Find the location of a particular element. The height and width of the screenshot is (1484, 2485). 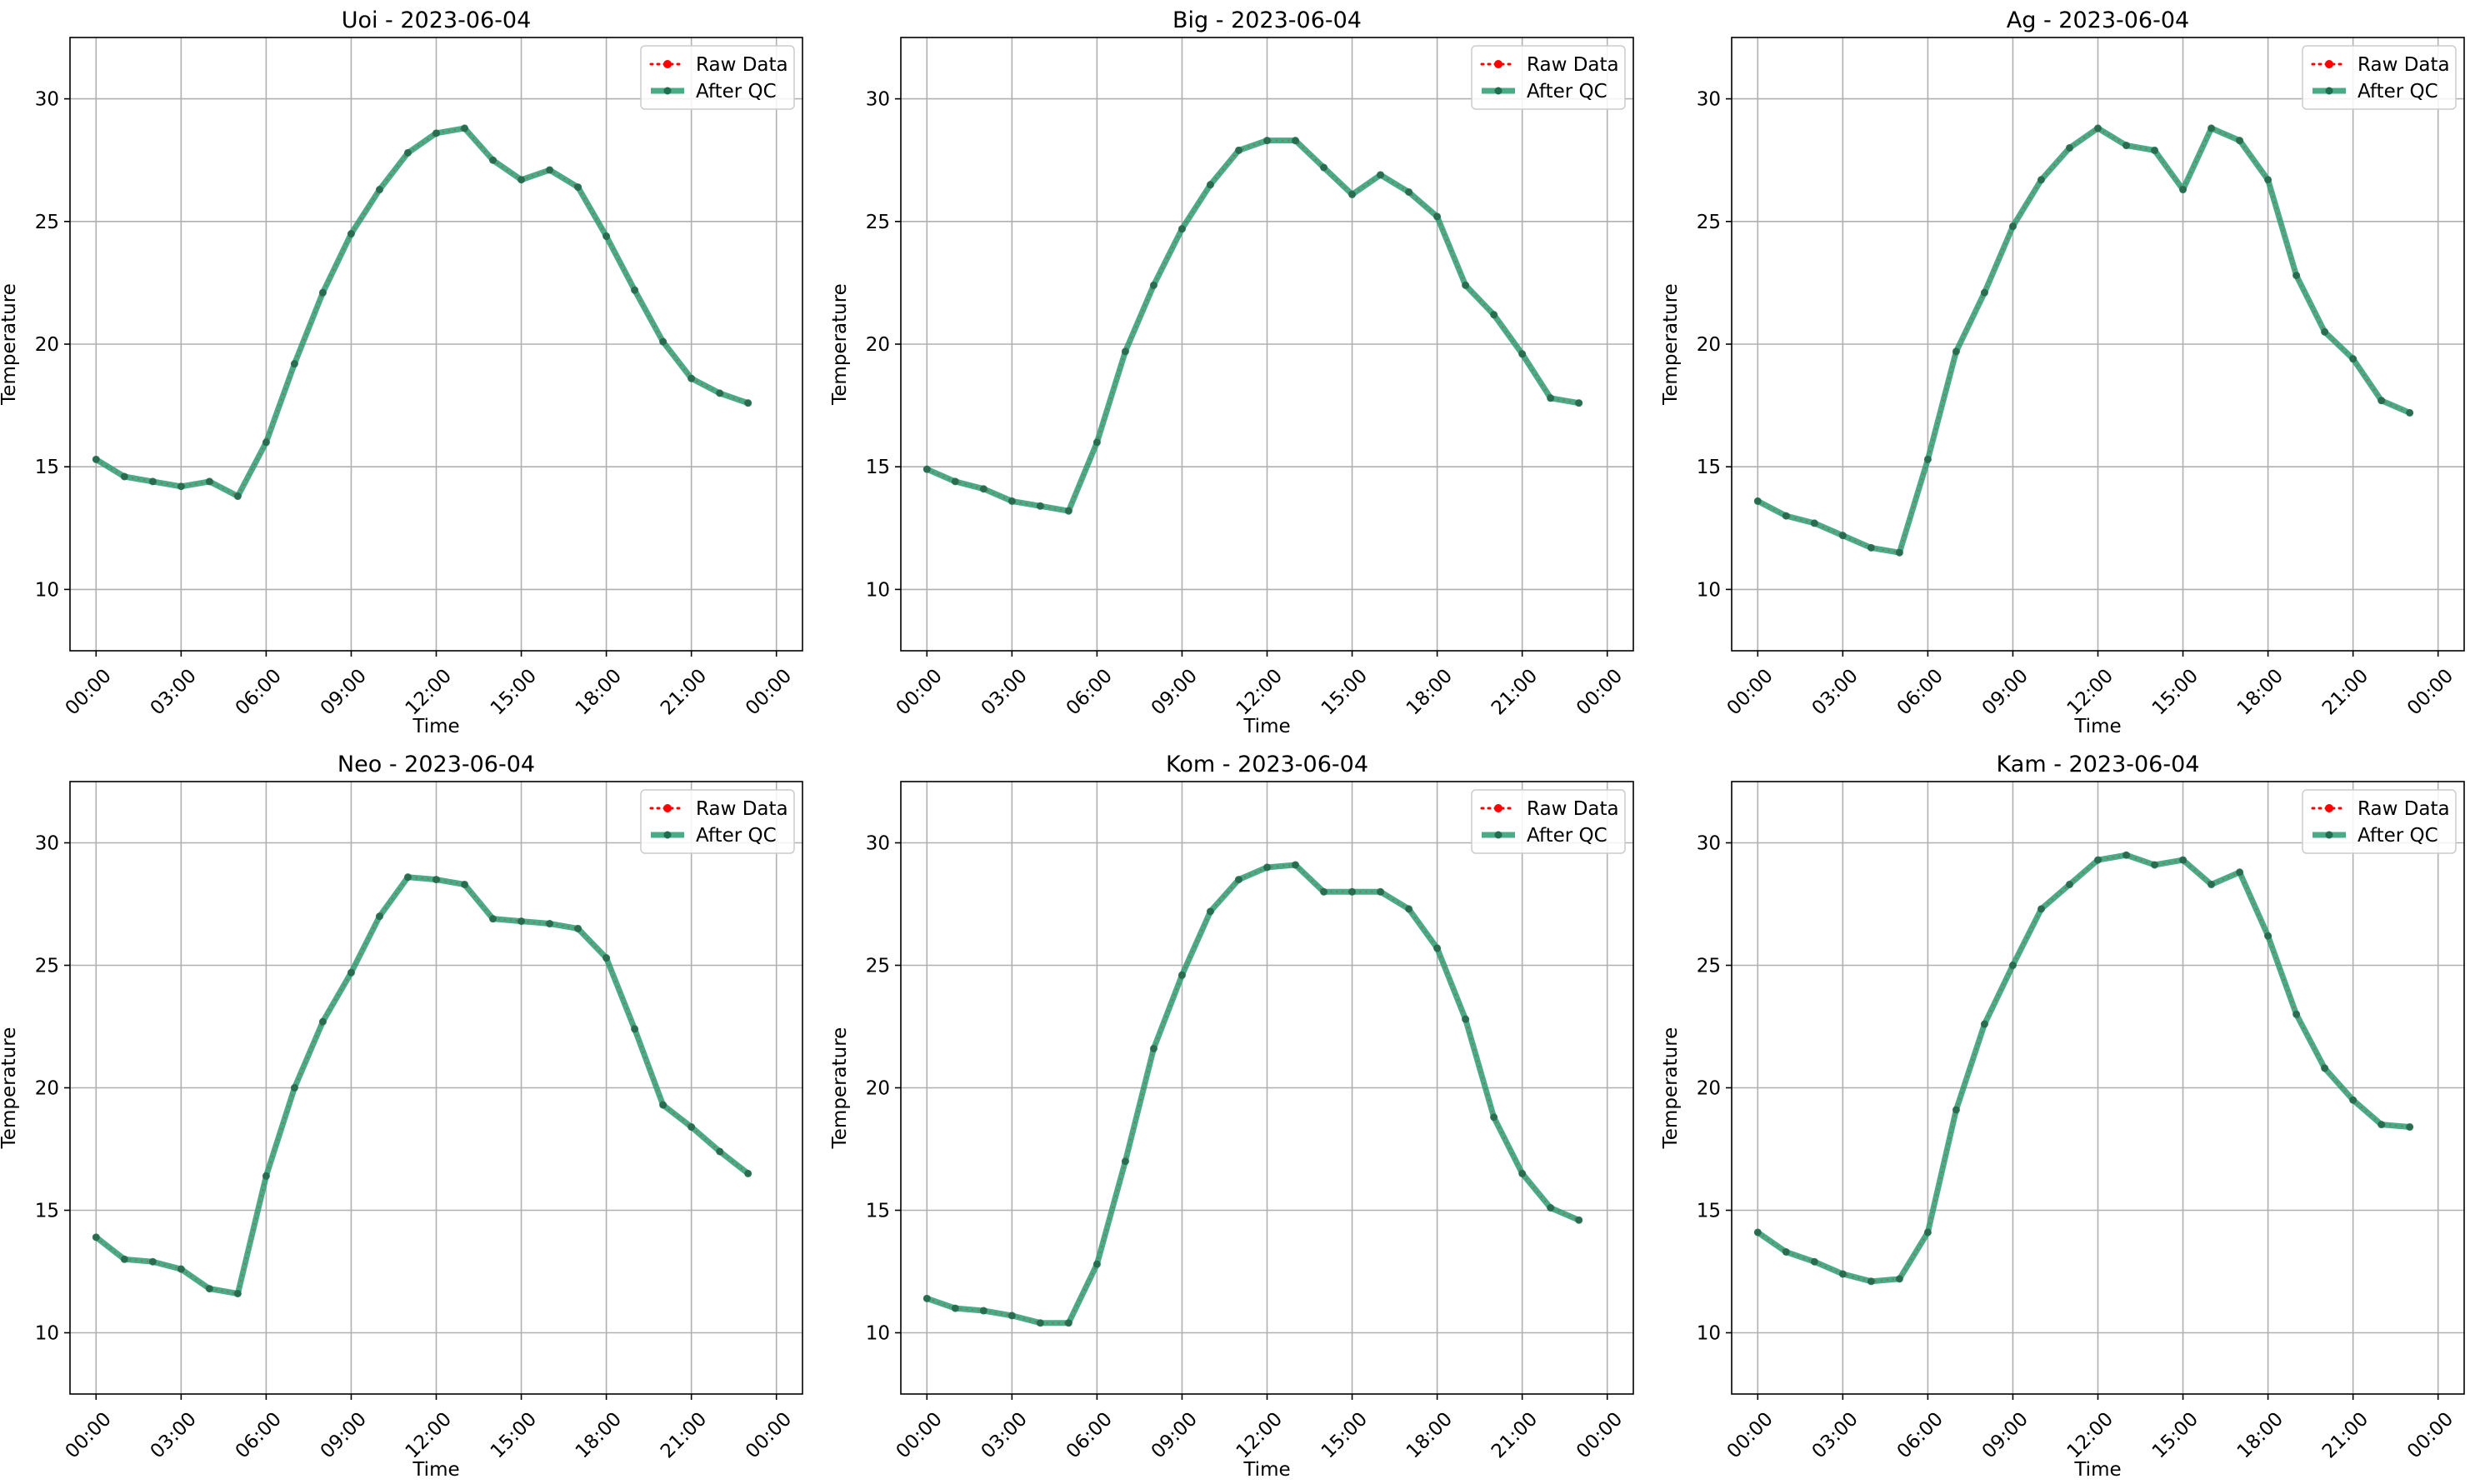

y-tick-label: 15 is located at coordinates (1709, 467).